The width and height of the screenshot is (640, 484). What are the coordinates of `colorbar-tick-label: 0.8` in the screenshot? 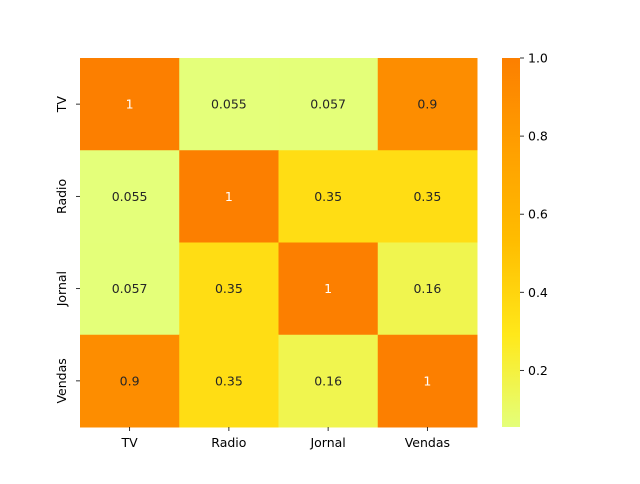 It's located at (538, 136).